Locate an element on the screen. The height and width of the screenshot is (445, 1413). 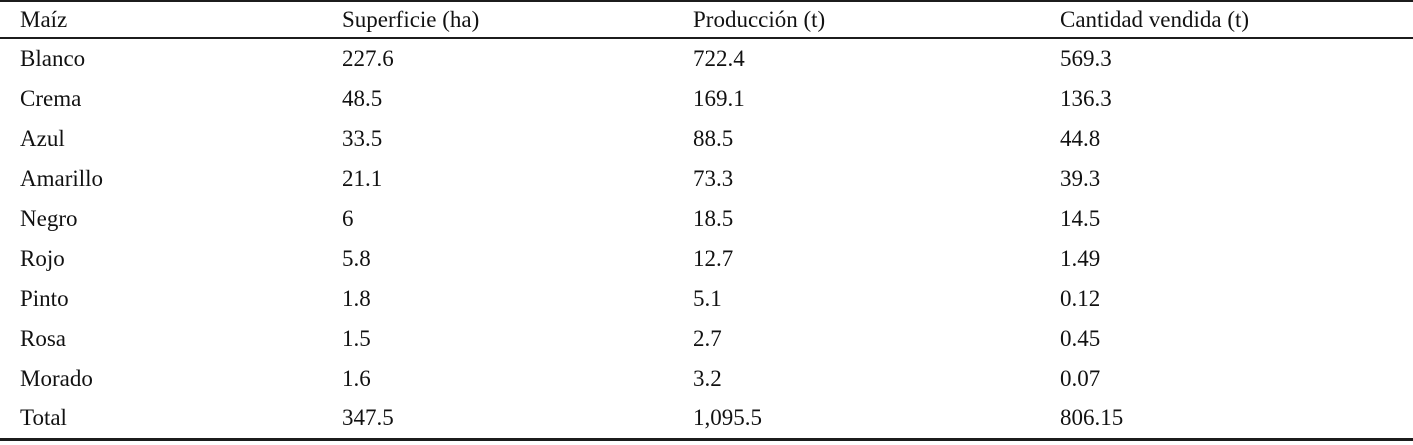
table-row: Amarillo 21.1 73.3 39.3 is located at coordinates (706, 179).